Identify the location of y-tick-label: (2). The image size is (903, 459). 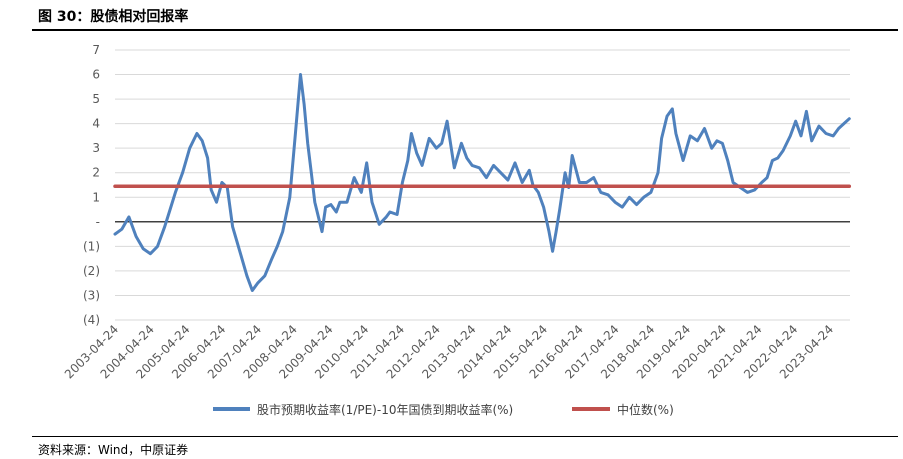
(91, 271).